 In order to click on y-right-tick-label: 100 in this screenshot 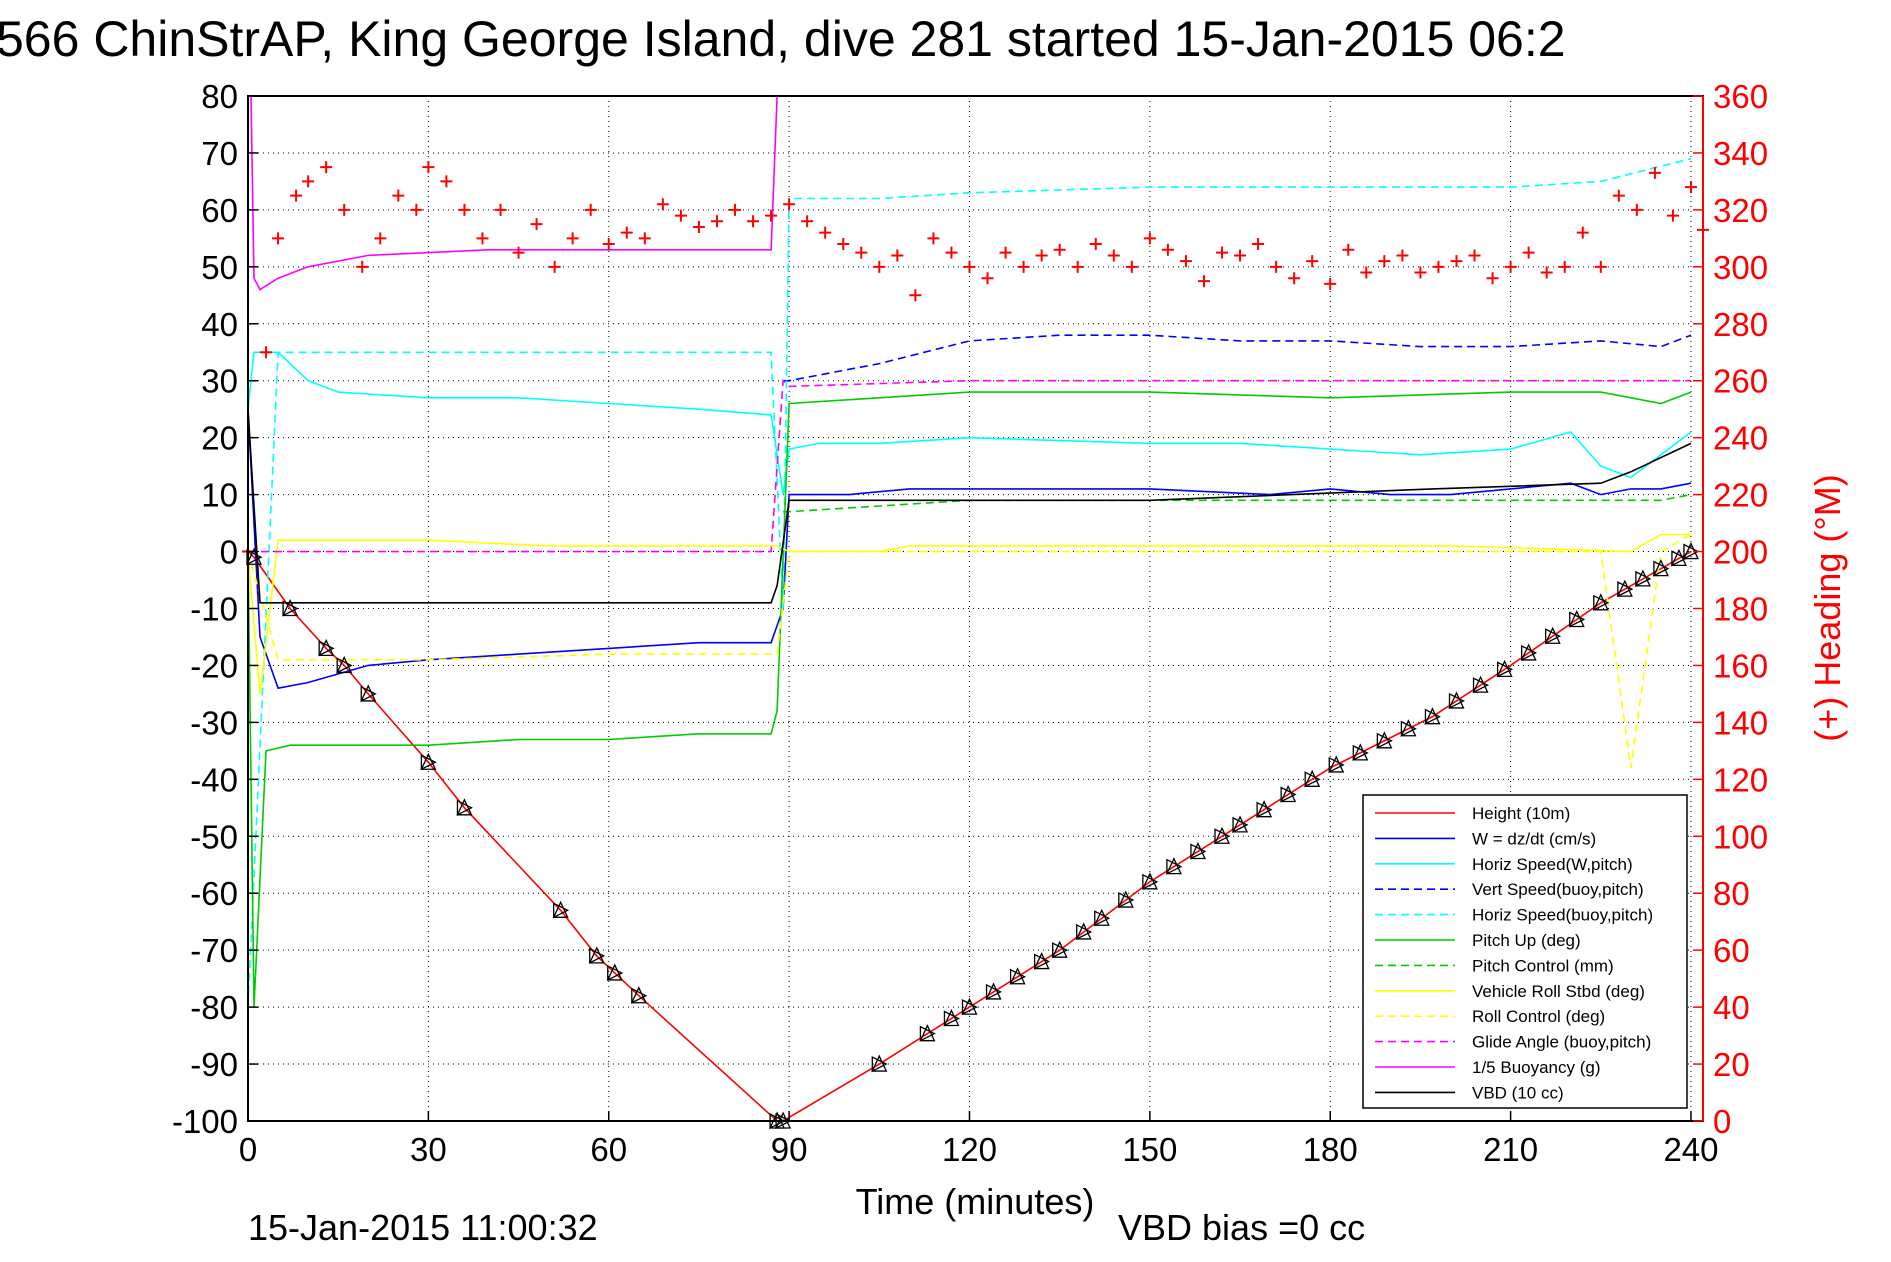, I will do `click(1740, 836)`.